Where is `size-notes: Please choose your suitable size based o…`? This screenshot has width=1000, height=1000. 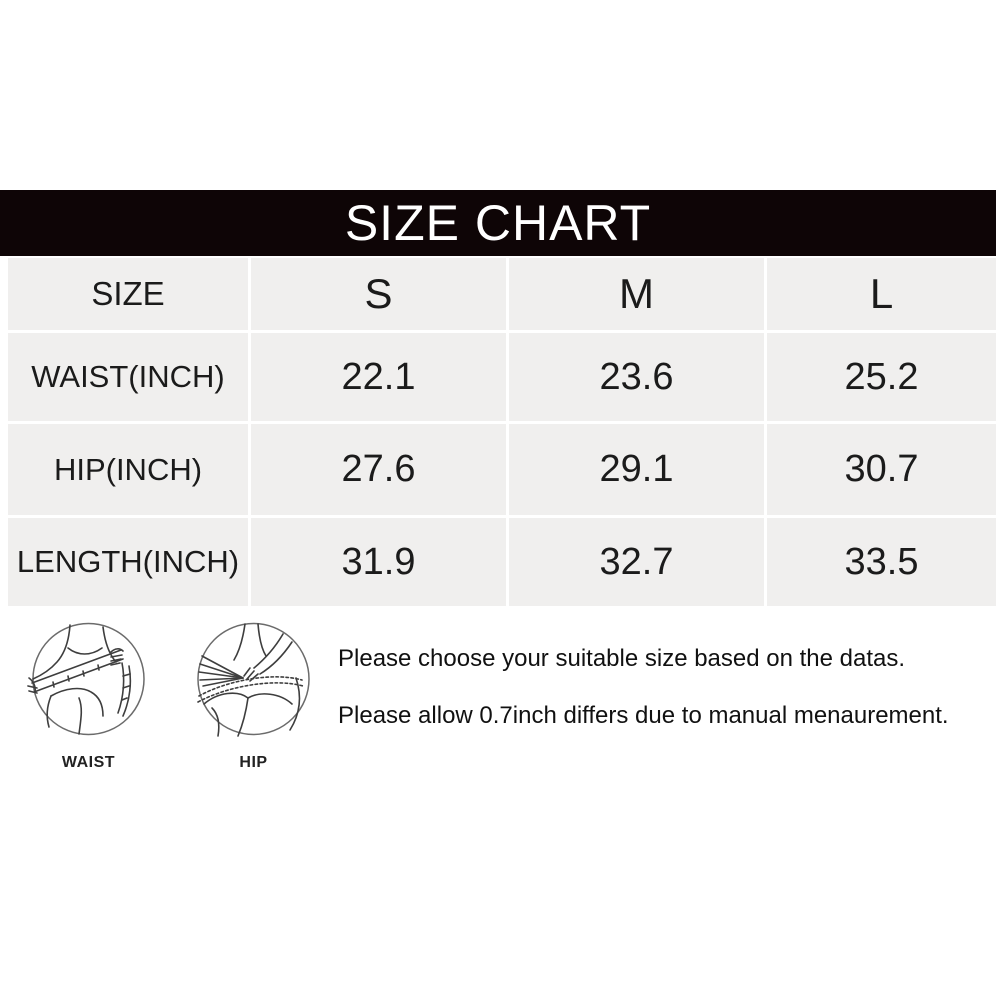
size-notes: Please choose your suitable size based o… is located at coordinates (668, 687).